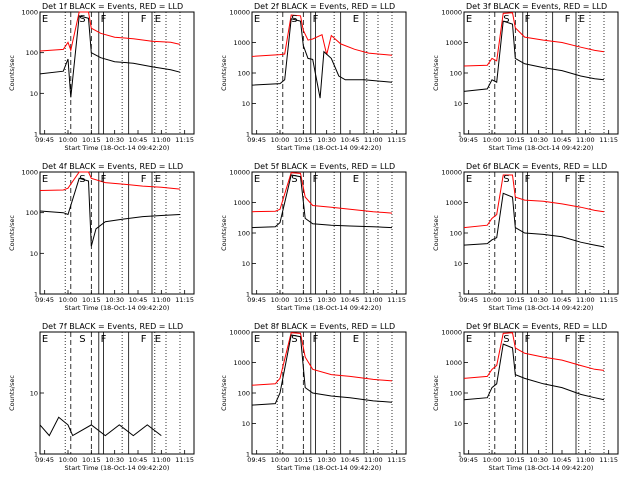 The width and height of the screenshot is (640, 480). I want to click on panel-title: Det 7f BLACK = Events, RED = LLD, so click(112, 326).